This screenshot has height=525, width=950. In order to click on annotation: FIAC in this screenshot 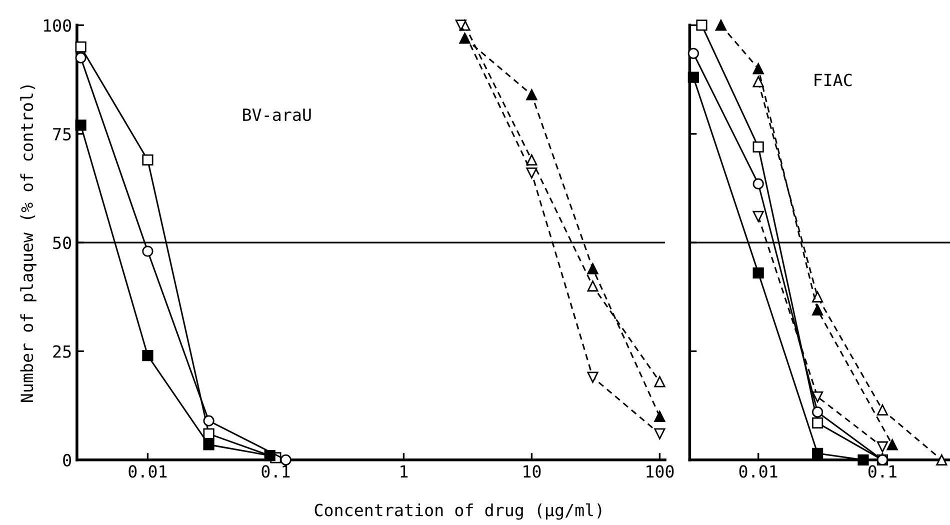, I will do `click(833, 80)`.